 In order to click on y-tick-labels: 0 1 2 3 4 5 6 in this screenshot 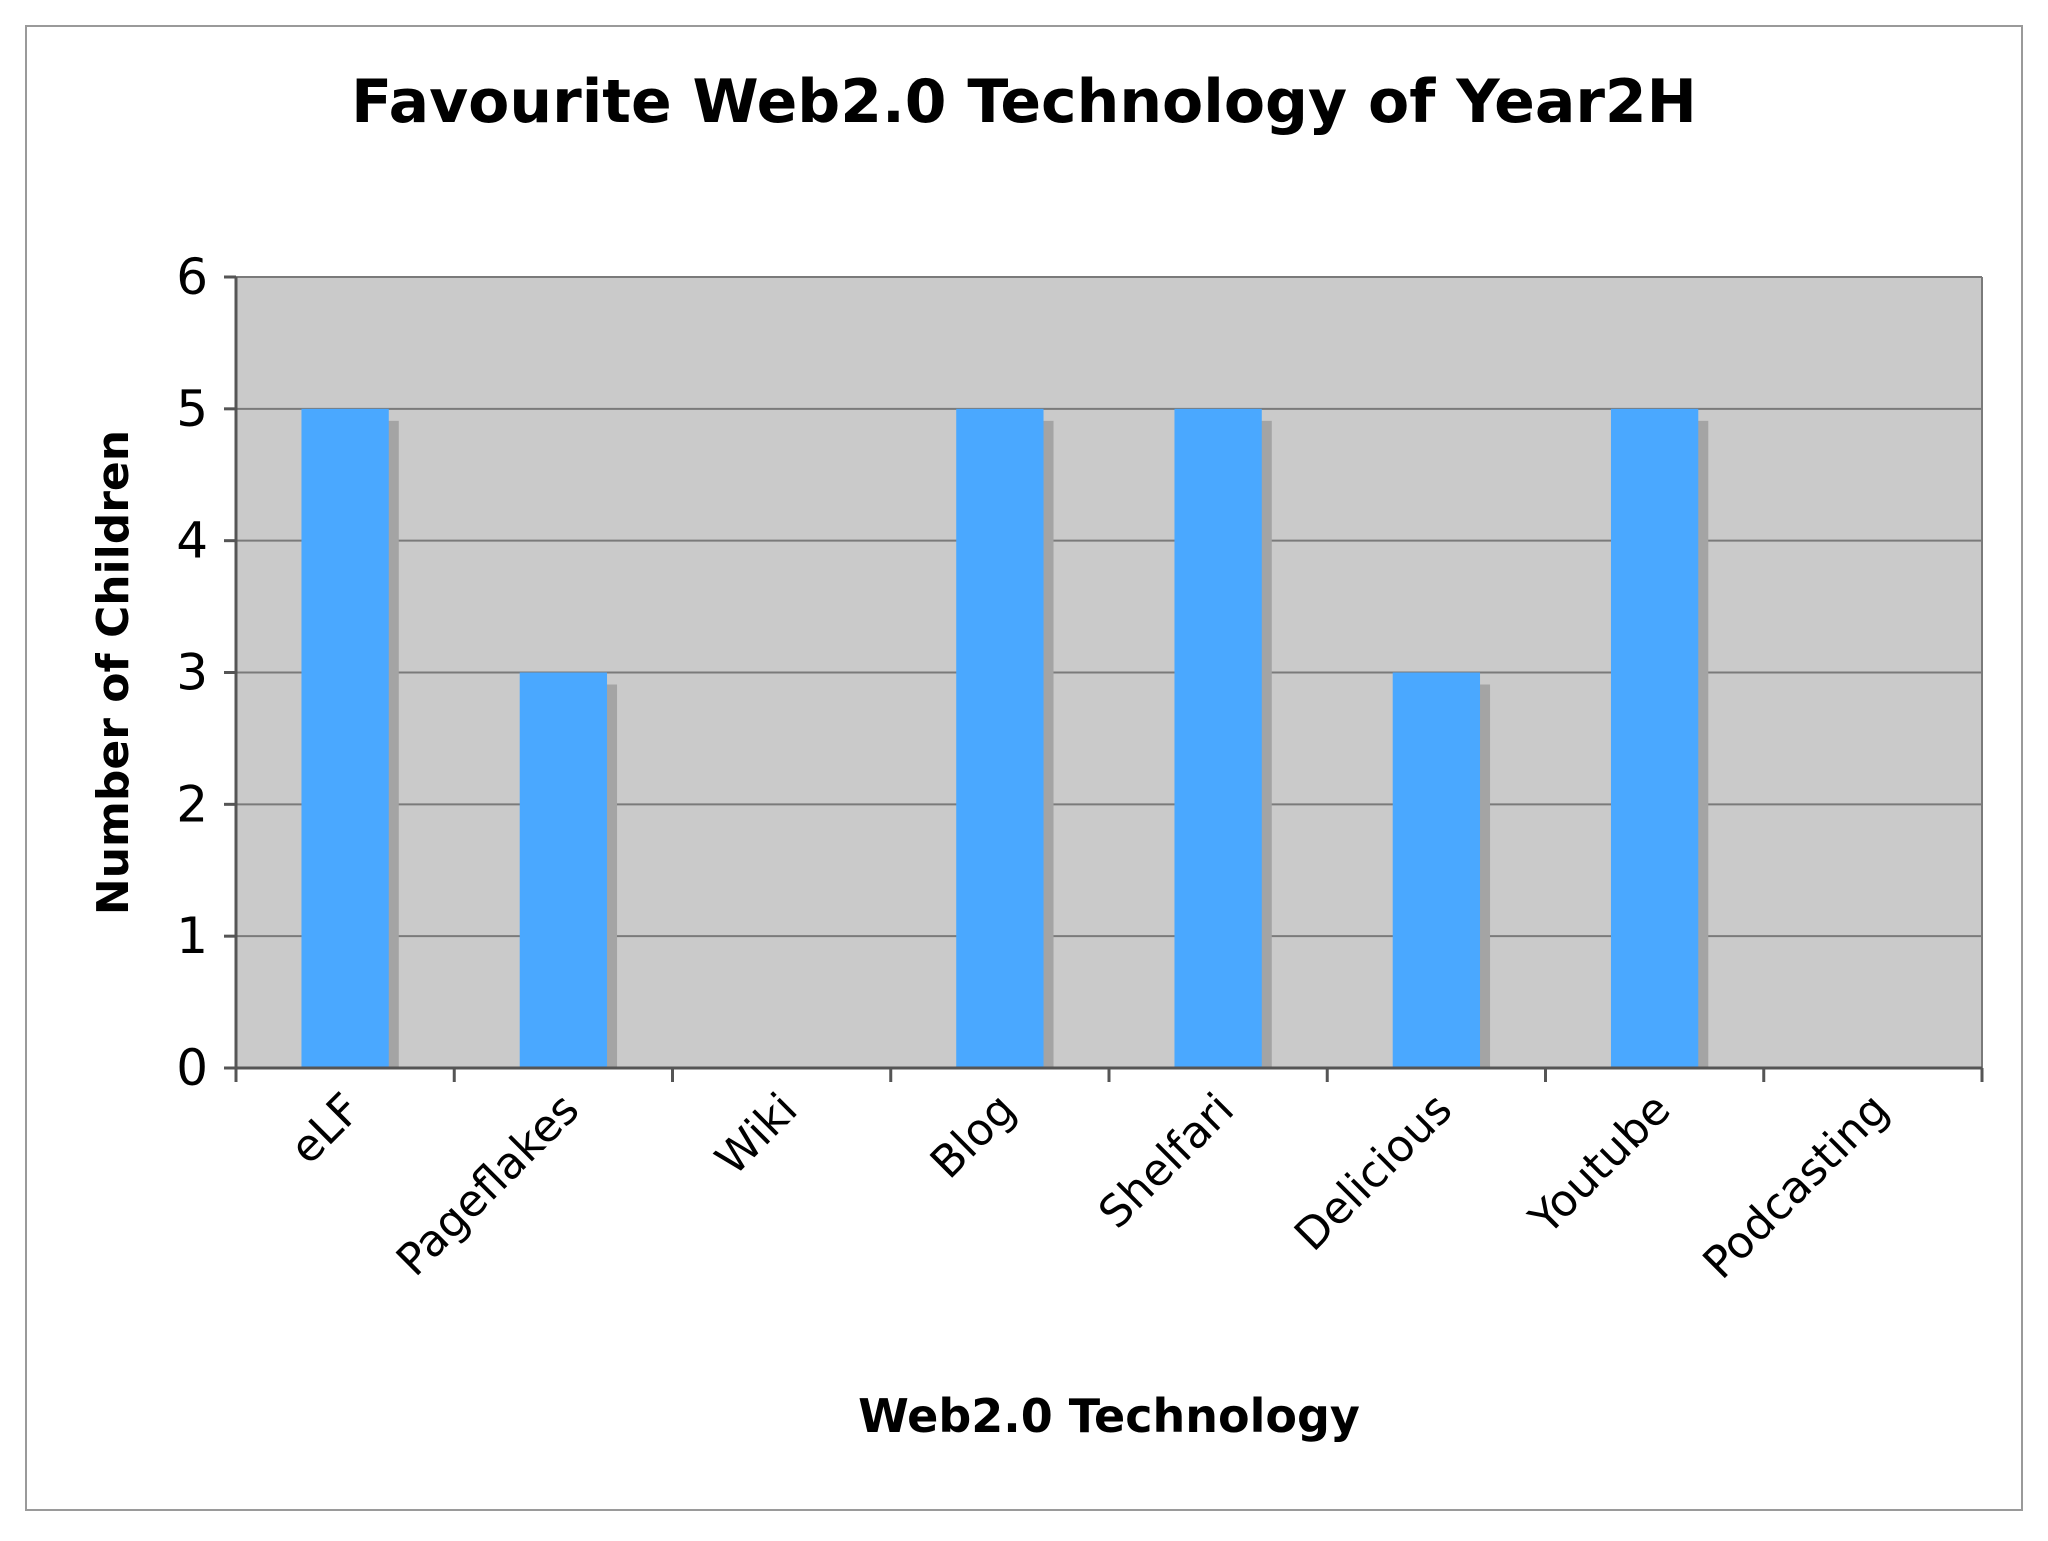, I will do `click(192, 672)`.